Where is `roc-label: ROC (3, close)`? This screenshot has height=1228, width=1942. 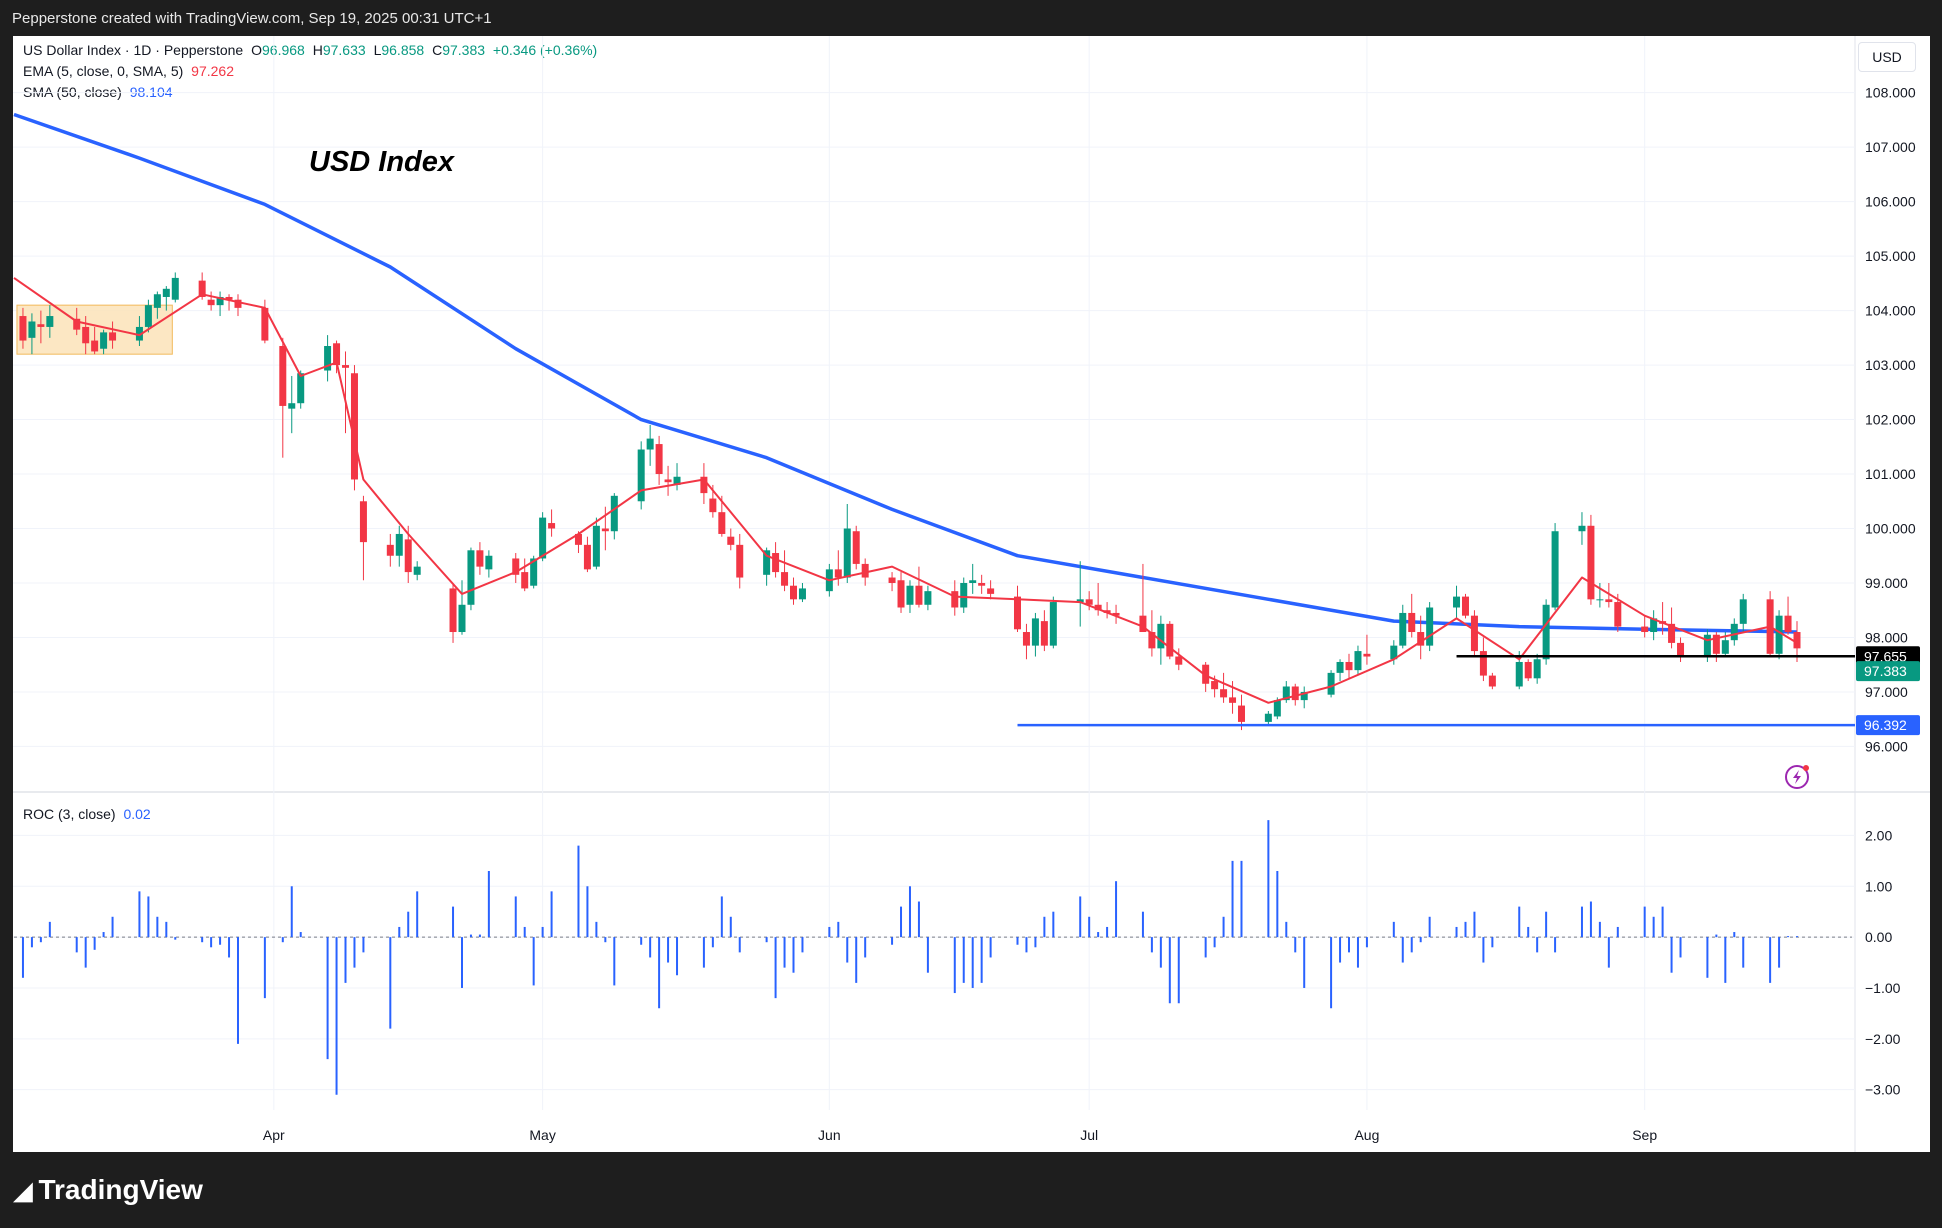
roc-label: ROC (3, close) is located at coordinates (69, 814).